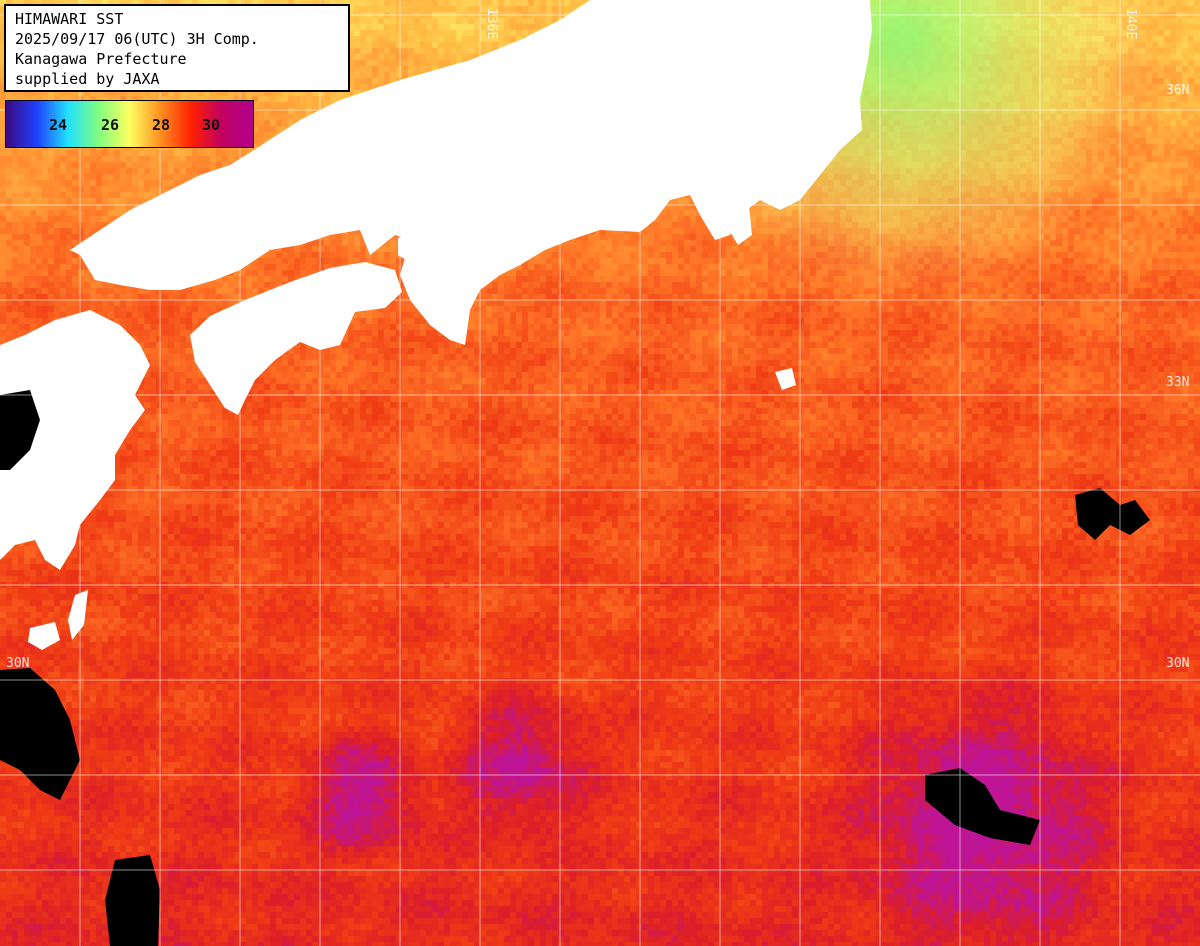  What do you see at coordinates (1177, 663) in the screenshot?
I see `lat-label-30n-east: 30N` at bounding box center [1177, 663].